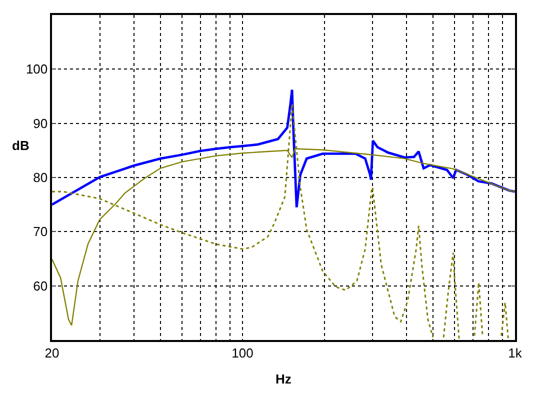 Image resolution: width=534 pixels, height=396 pixels. What do you see at coordinates (40, 123) in the screenshot?
I see `y-tick-label: 90` at bounding box center [40, 123].